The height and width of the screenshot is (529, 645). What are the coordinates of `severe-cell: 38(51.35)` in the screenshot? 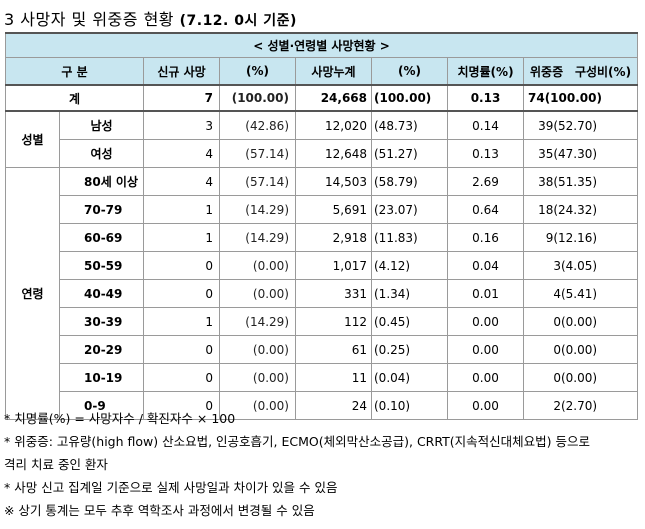 It's located at (580, 181).